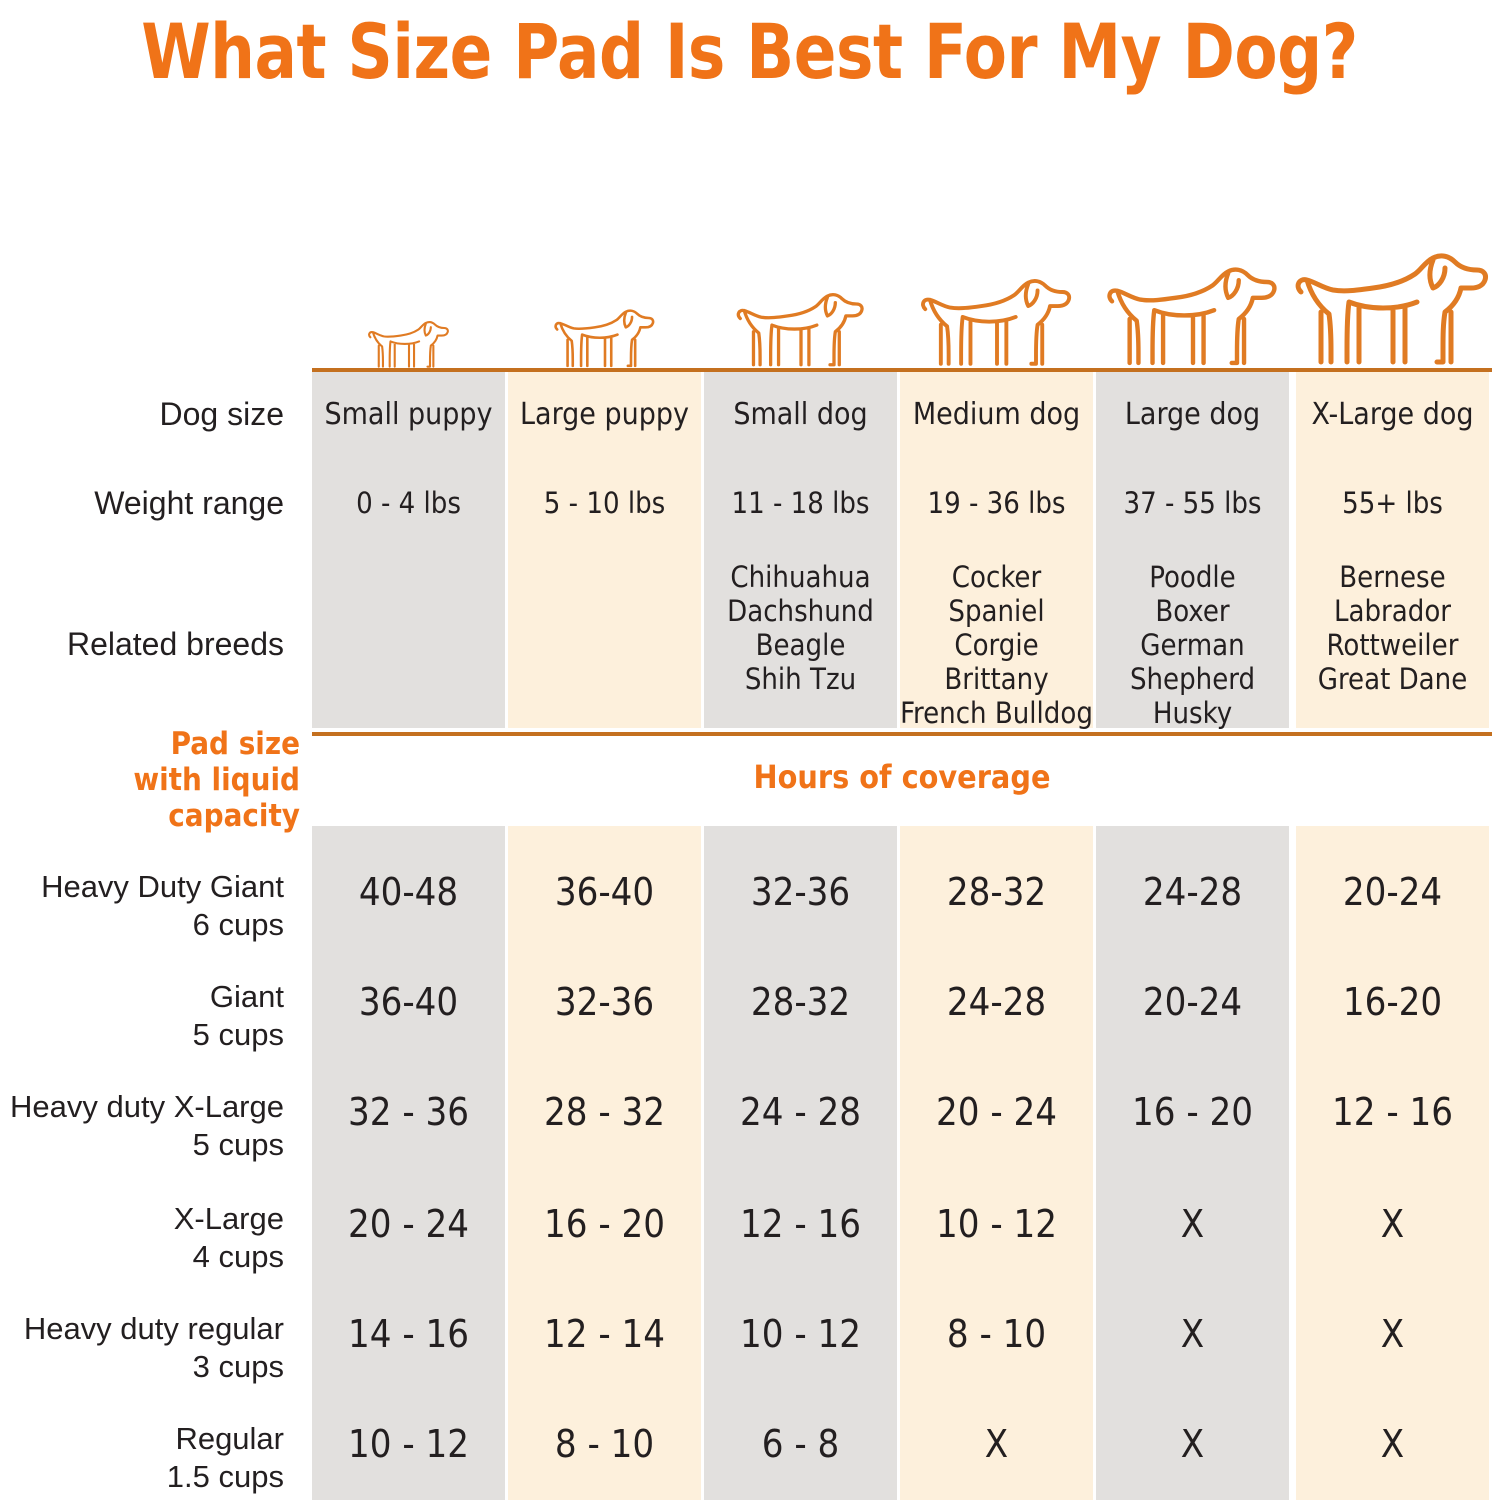 The width and height of the screenshot is (1499, 1500). Describe the element at coordinates (148, 1224) in the screenshot. I see `pad-size-row-label-4: X-Large 4 cups` at that location.